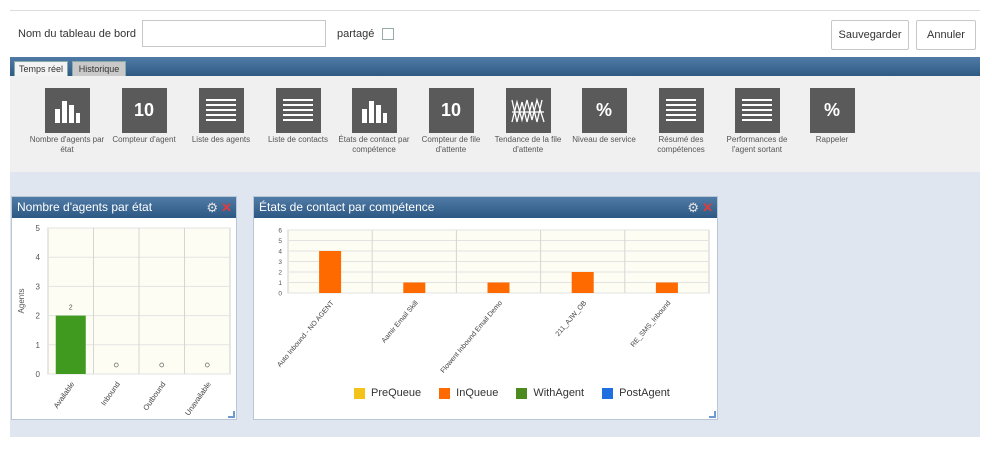 The image size is (992, 449). What do you see at coordinates (681, 144) in the screenshot?
I see `widget-label: Résumé des compétences` at bounding box center [681, 144].